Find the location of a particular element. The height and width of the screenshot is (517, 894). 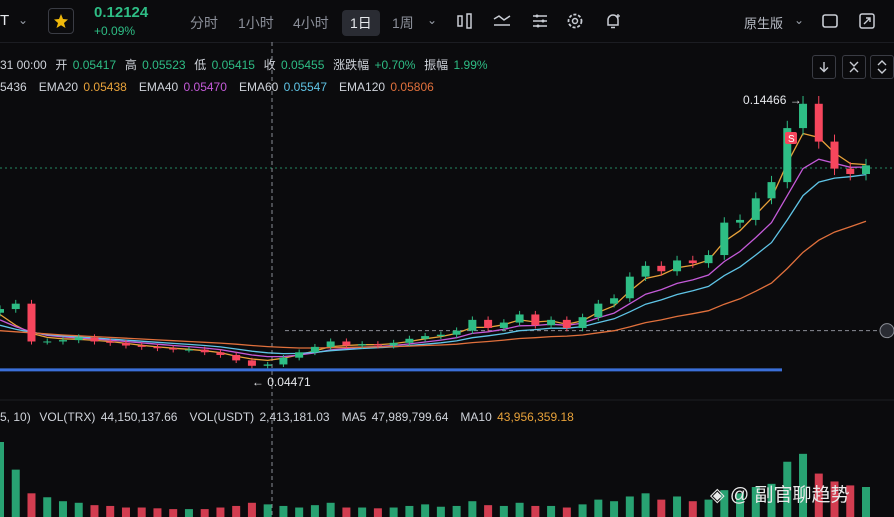

vol-params: 5, 10) is located at coordinates (15, 417).